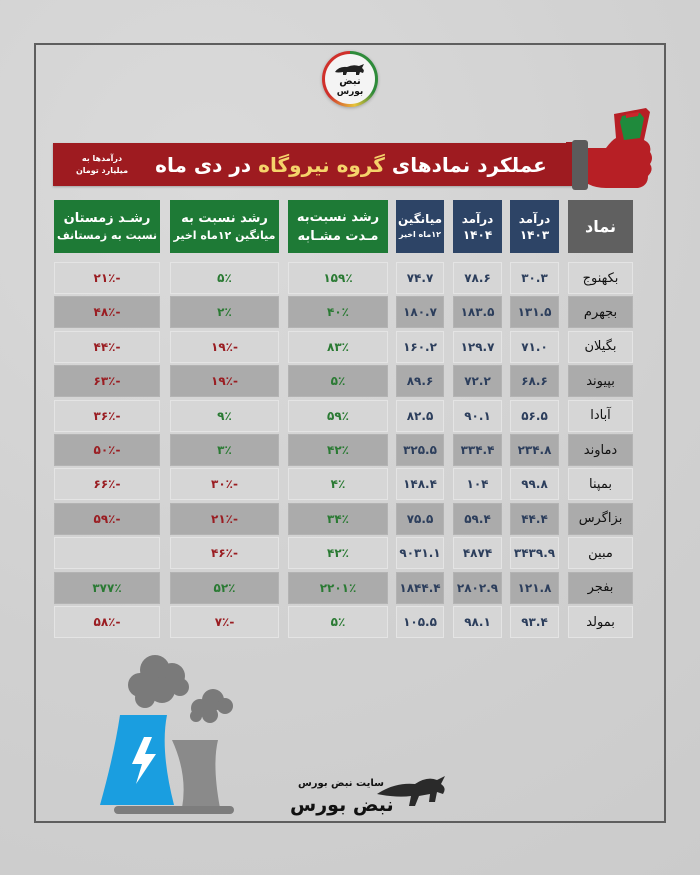  I want to click on raised-fist-icon, so click(609, 149).